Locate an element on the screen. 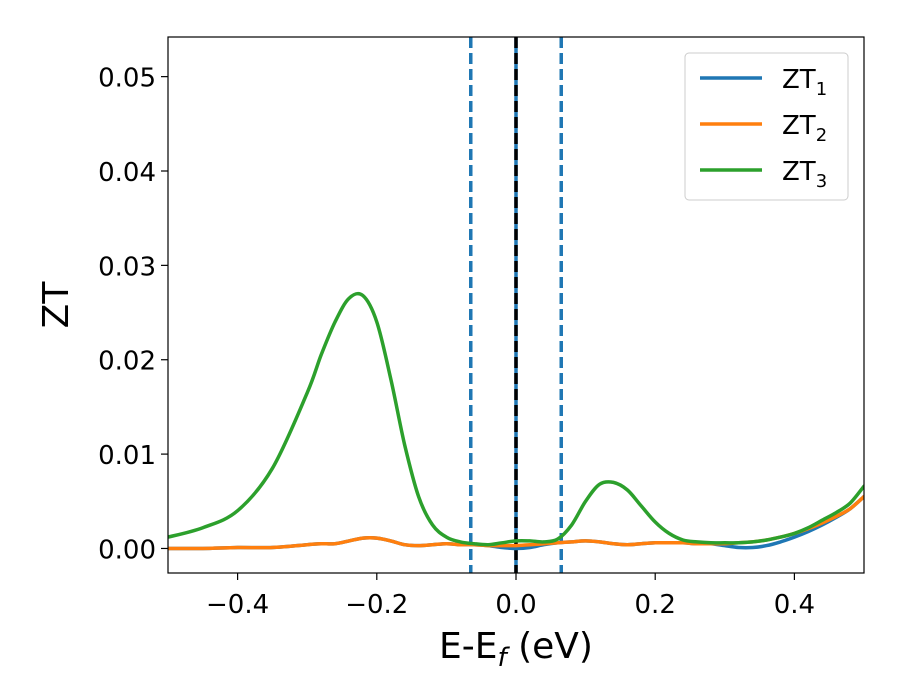 The width and height of the screenshot is (900, 700). y-tick-label: 0.00 is located at coordinates (127, 550).